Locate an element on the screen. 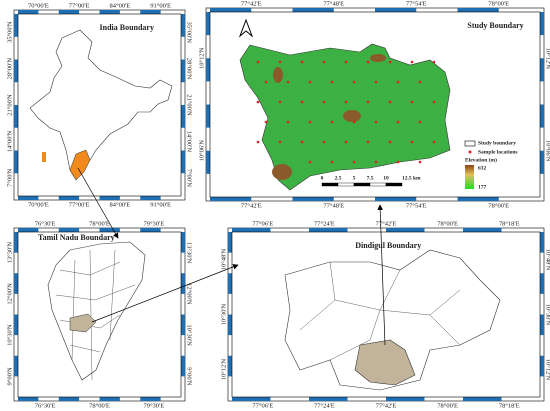 This screenshot has height=411, width=550. x-tick-label: 77°54'E is located at coordinates (416, 3).